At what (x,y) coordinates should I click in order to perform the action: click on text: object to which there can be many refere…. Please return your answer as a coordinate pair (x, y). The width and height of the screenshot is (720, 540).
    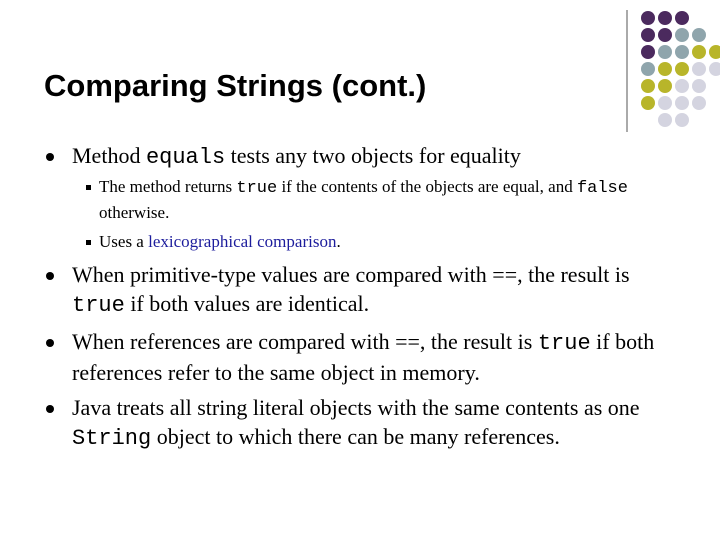
    Looking at the image, I should click on (355, 436).